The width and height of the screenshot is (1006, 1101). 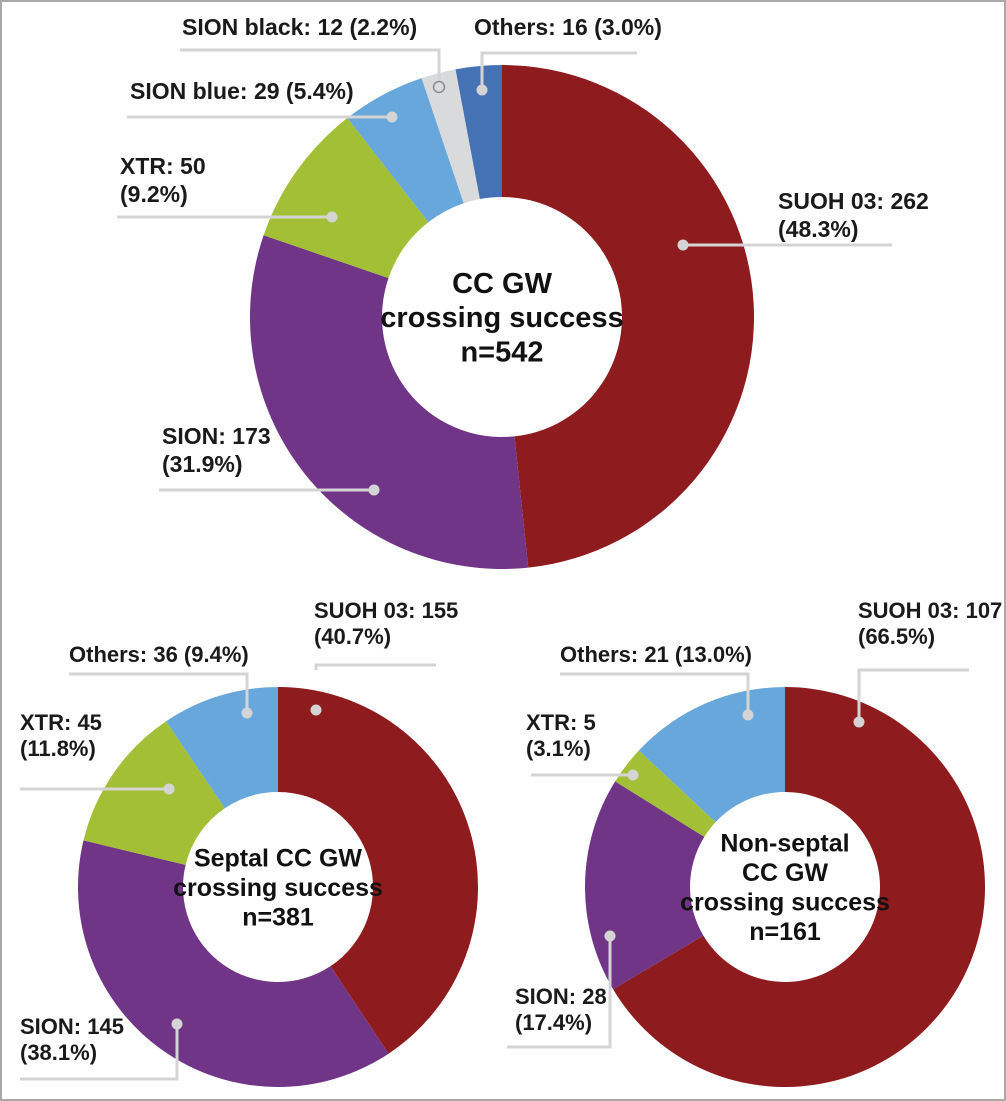 What do you see at coordinates (784, 844) in the screenshot?
I see `center-label-line: Non-septal` at bounding box center [784, 844].